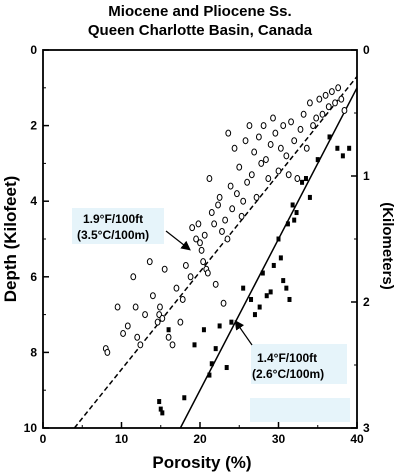 The height and width of the screenshot is (476, 400). What do you see at coordinates (33, 277) in the screenshot?
I see `y-tick-label: 6` at bounding box center [33, 277].